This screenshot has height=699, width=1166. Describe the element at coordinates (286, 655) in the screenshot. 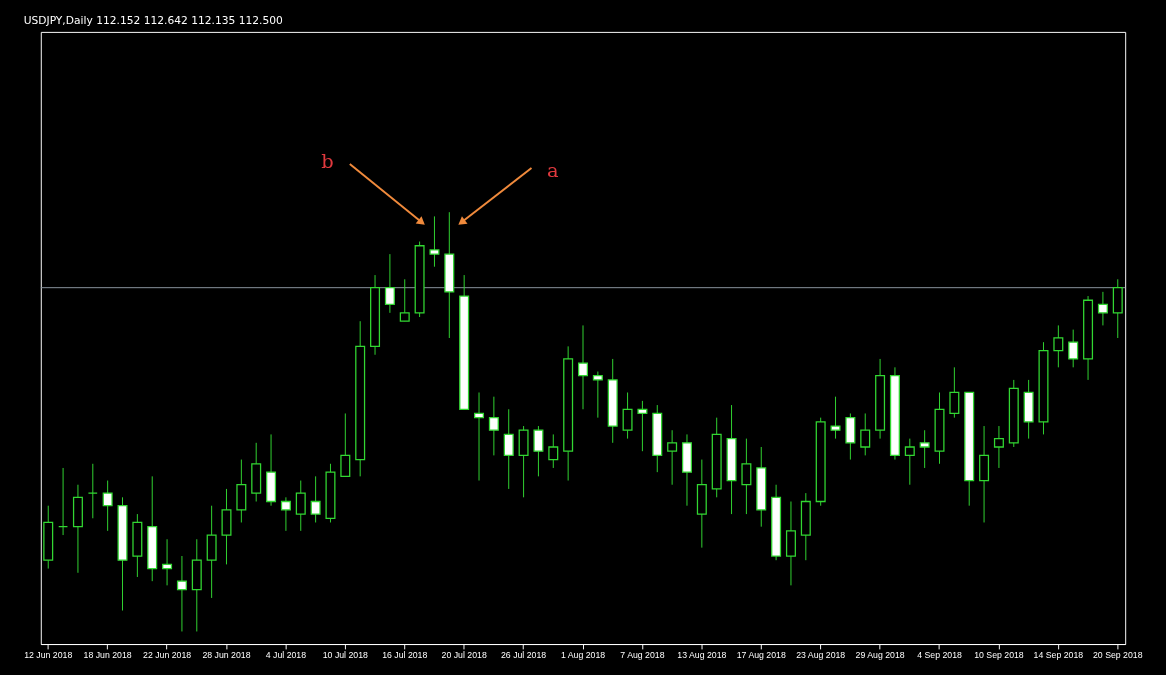

I see `x-tick-label: 4 Jul 2018` at that location.